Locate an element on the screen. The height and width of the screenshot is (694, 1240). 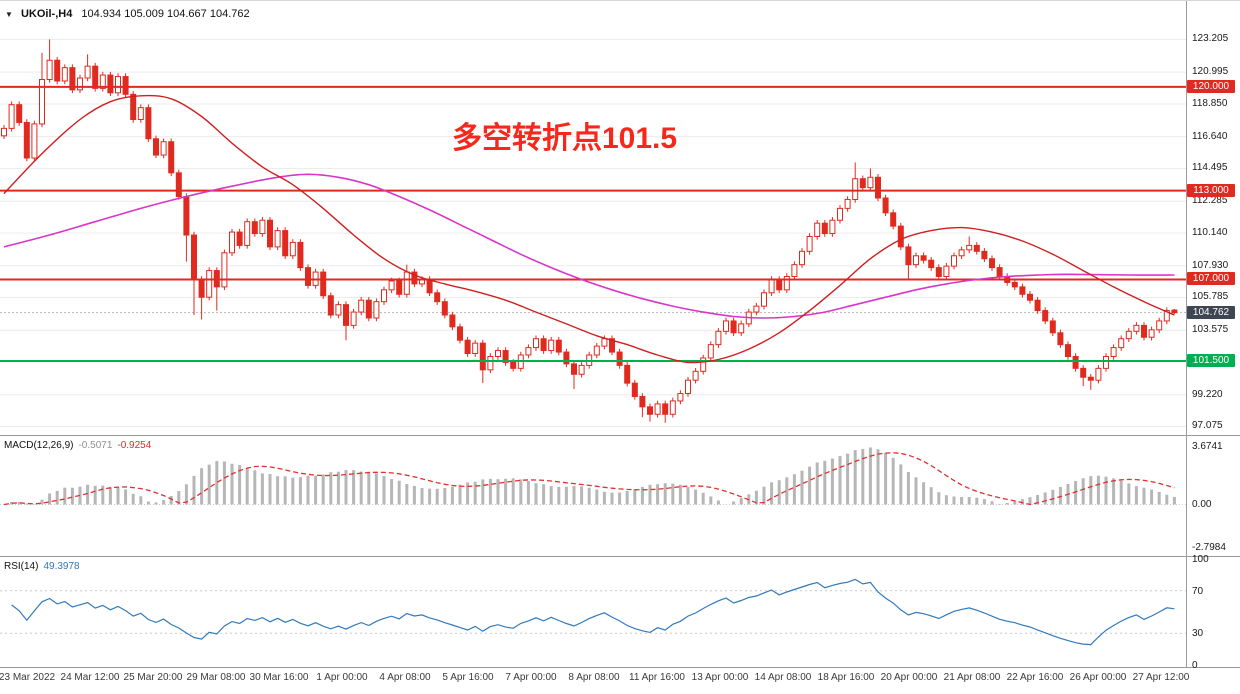
price-line-badge: 101.500 is located at coordinates (1211, 360).